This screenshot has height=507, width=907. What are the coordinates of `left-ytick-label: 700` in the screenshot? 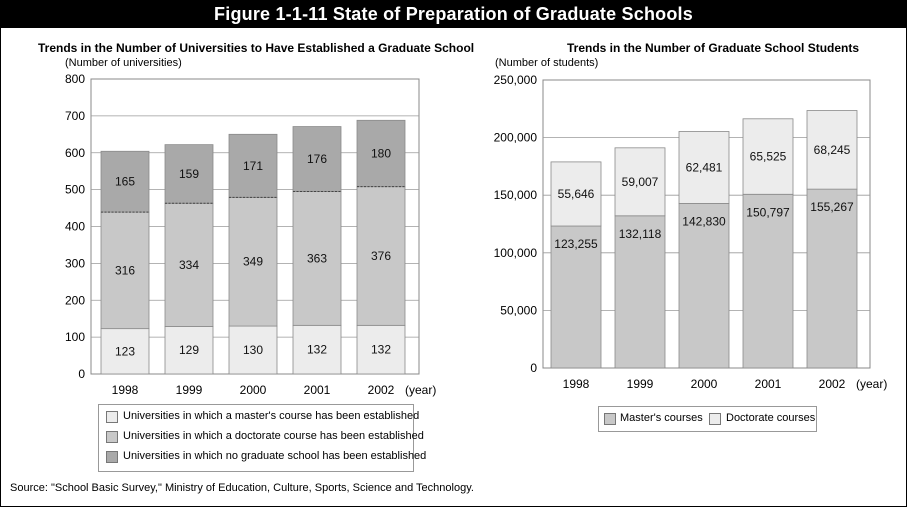 It's located at (75, 116).